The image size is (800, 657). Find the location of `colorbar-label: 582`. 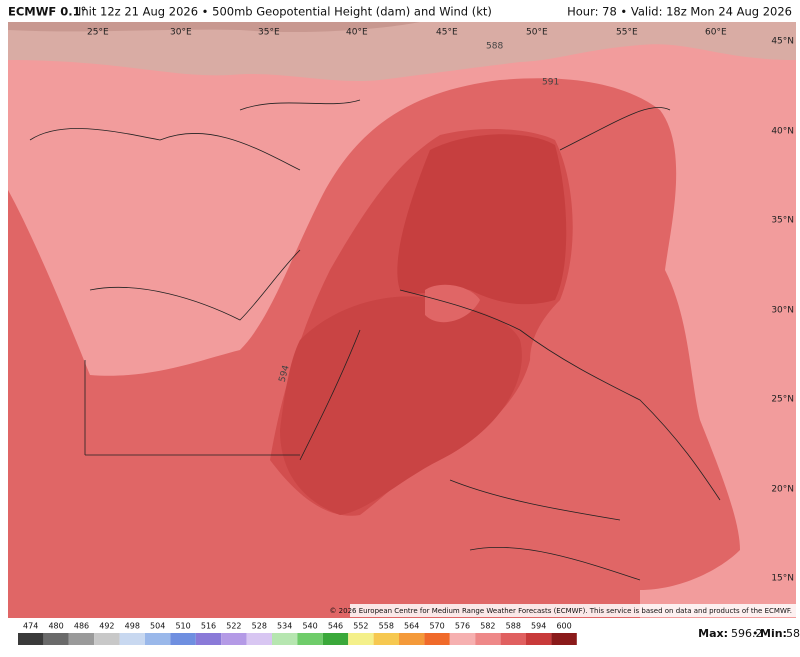

colorbar-label: 582 is located at coordinates (487, 626).